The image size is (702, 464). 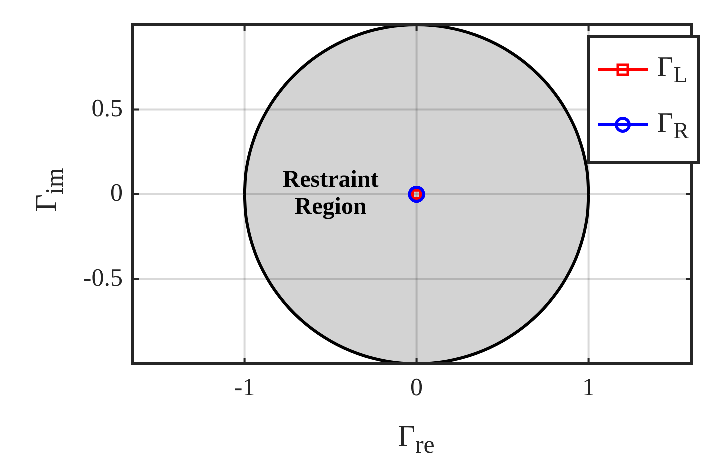 I want to click on y-tick-label: 0, so click(x=116, y=194).